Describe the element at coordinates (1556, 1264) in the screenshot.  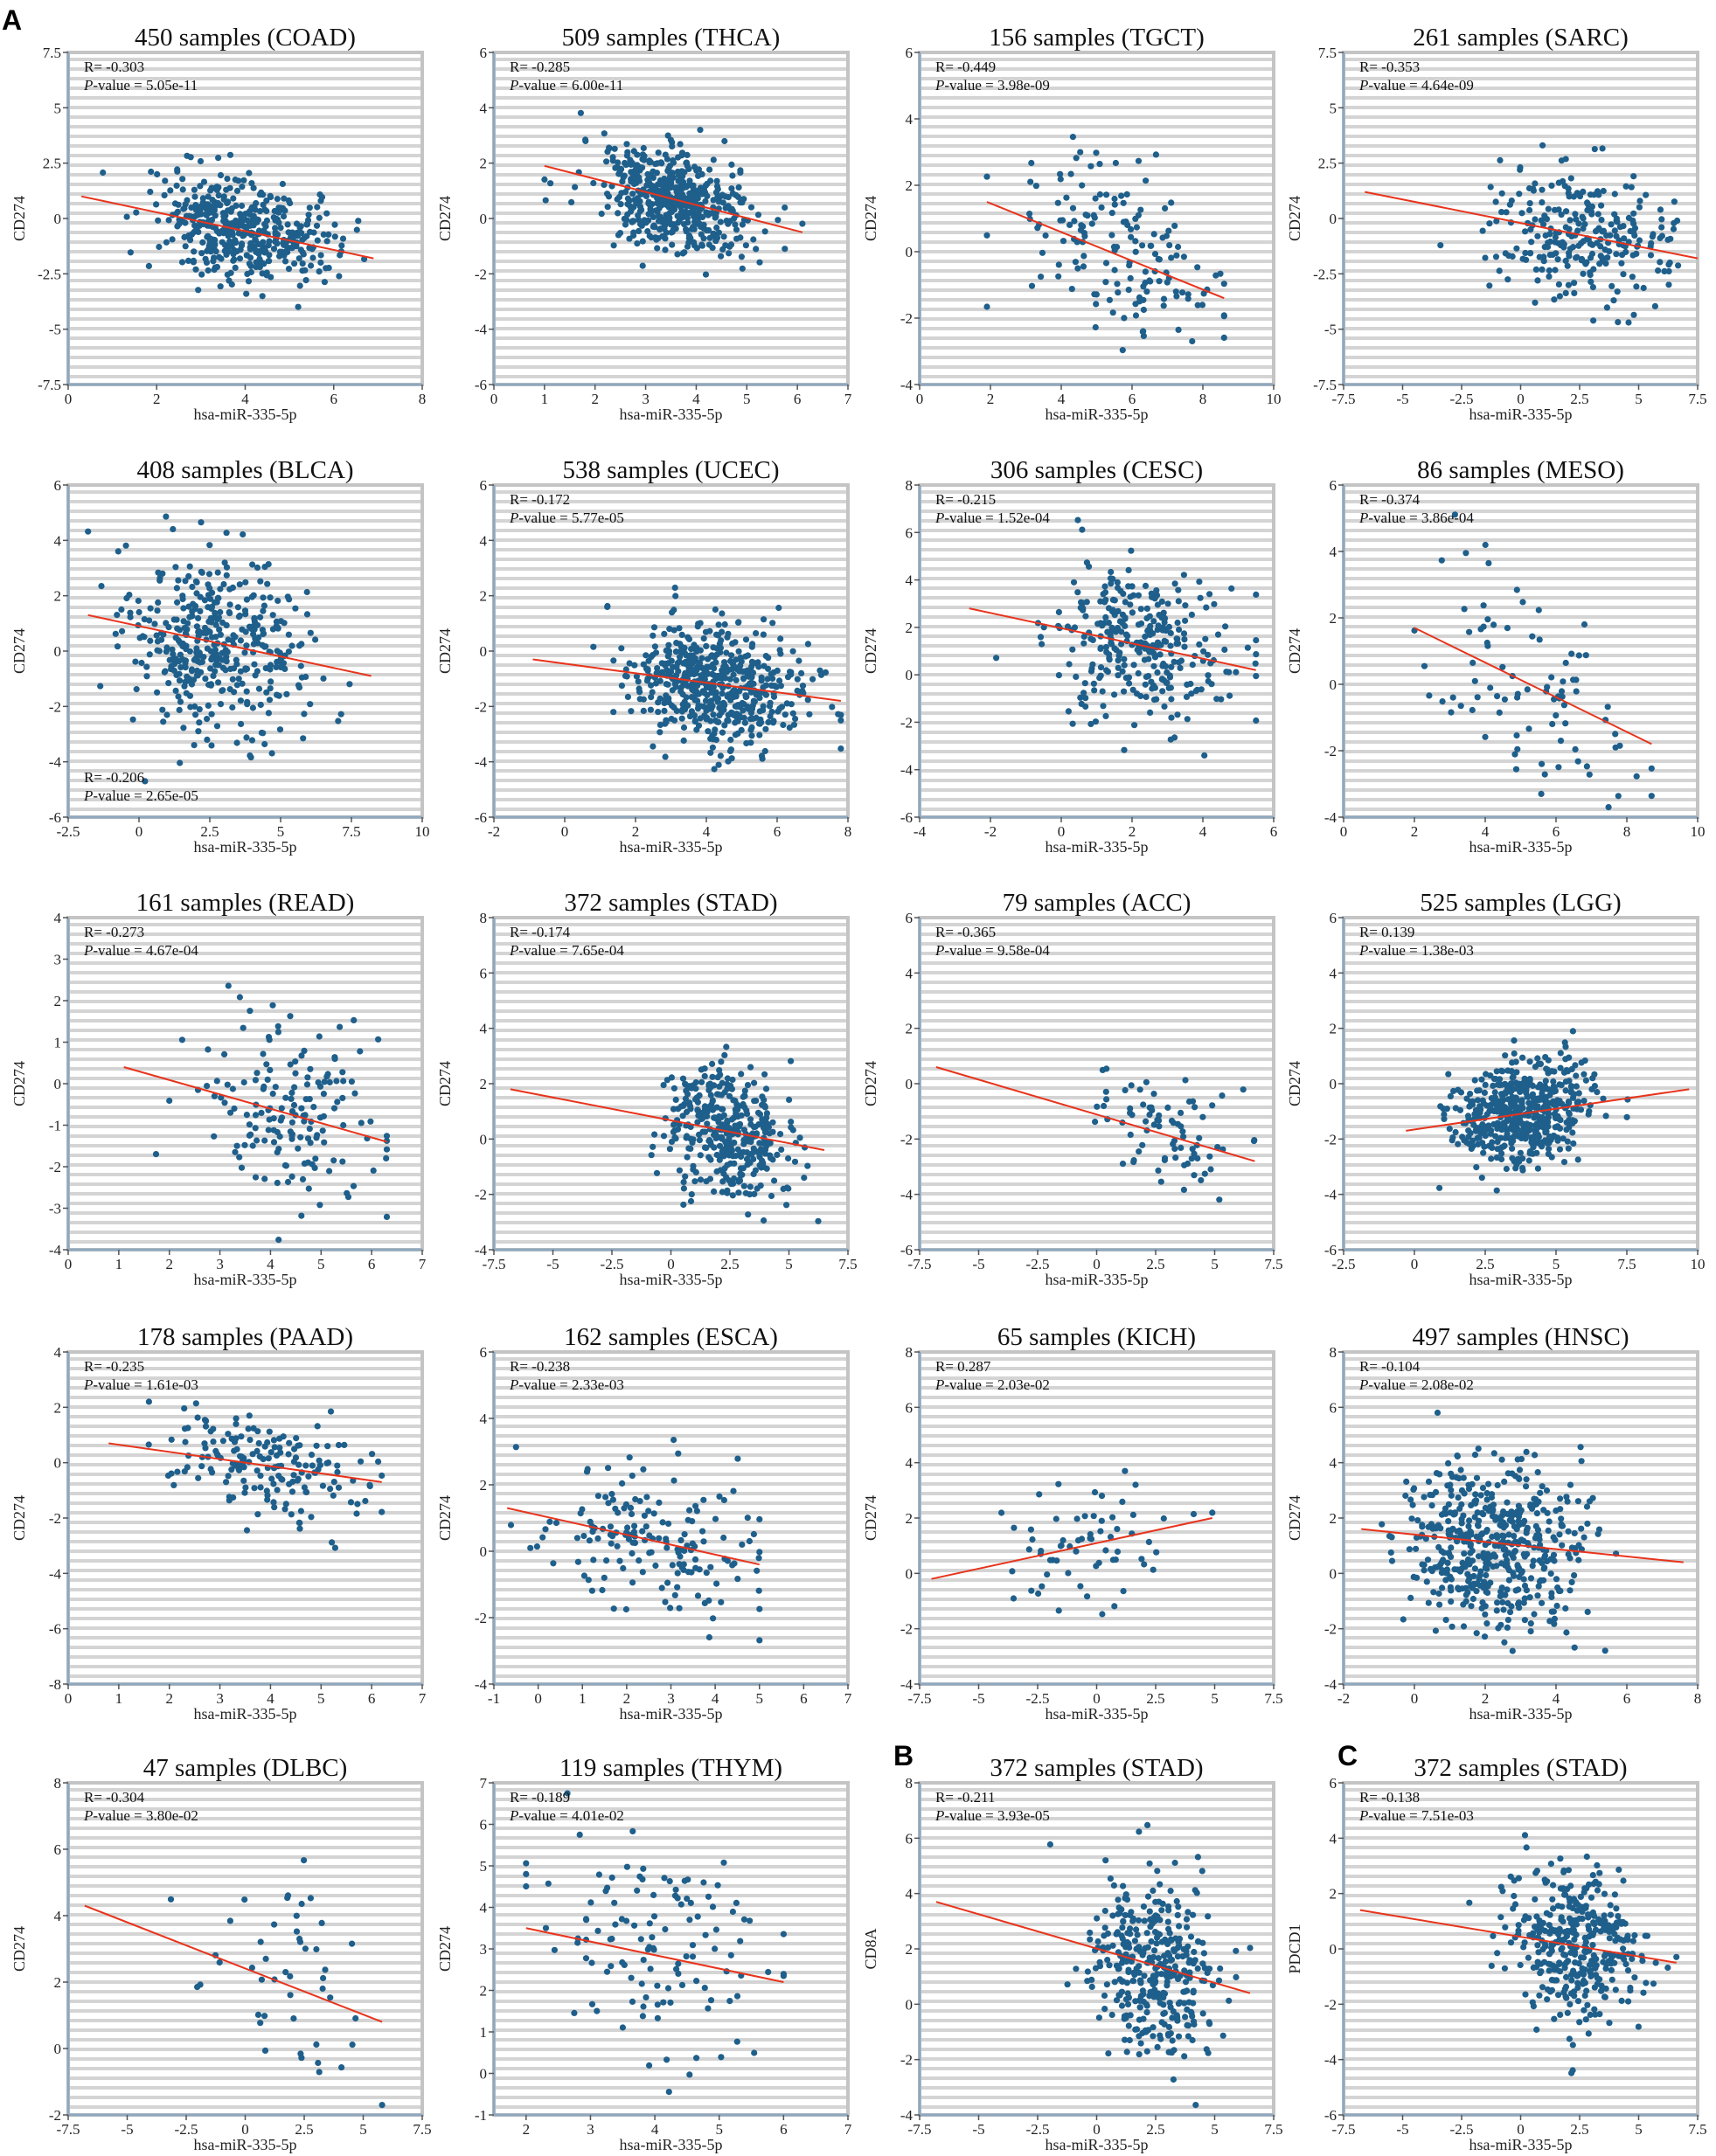
I see `x-tick-label: 5` at that location.